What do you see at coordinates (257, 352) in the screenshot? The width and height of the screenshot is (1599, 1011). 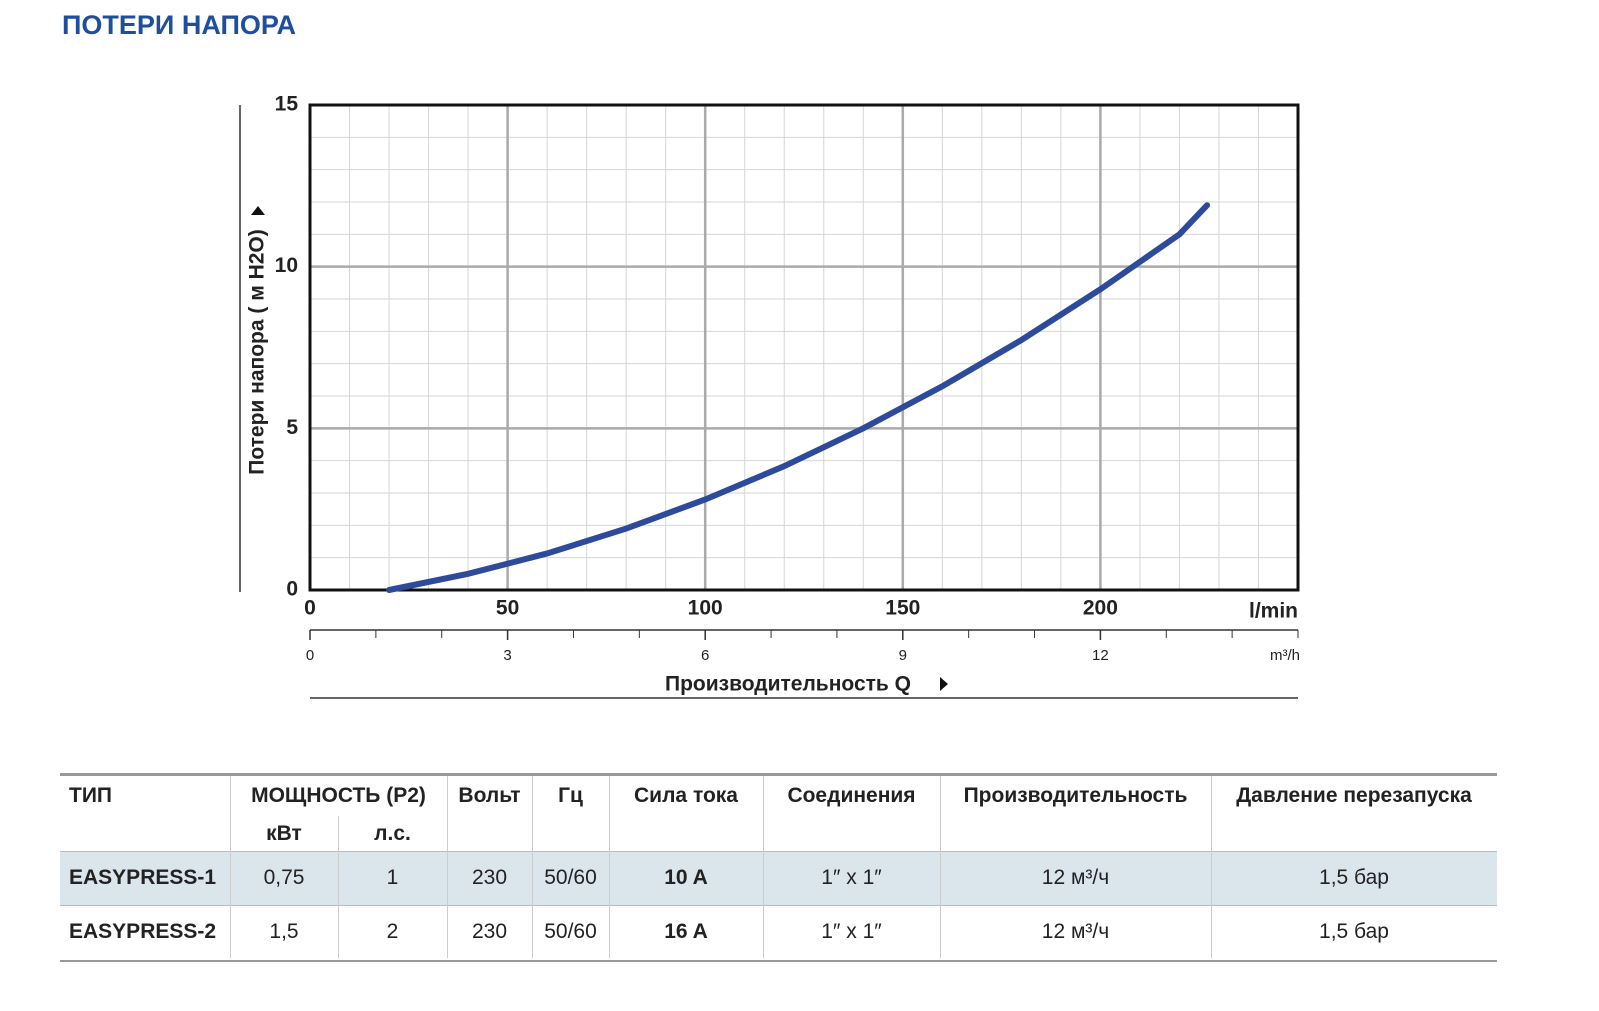 I see `y-axis-title: Потери напора ( м H2O)` at bounding box center [257, 352].